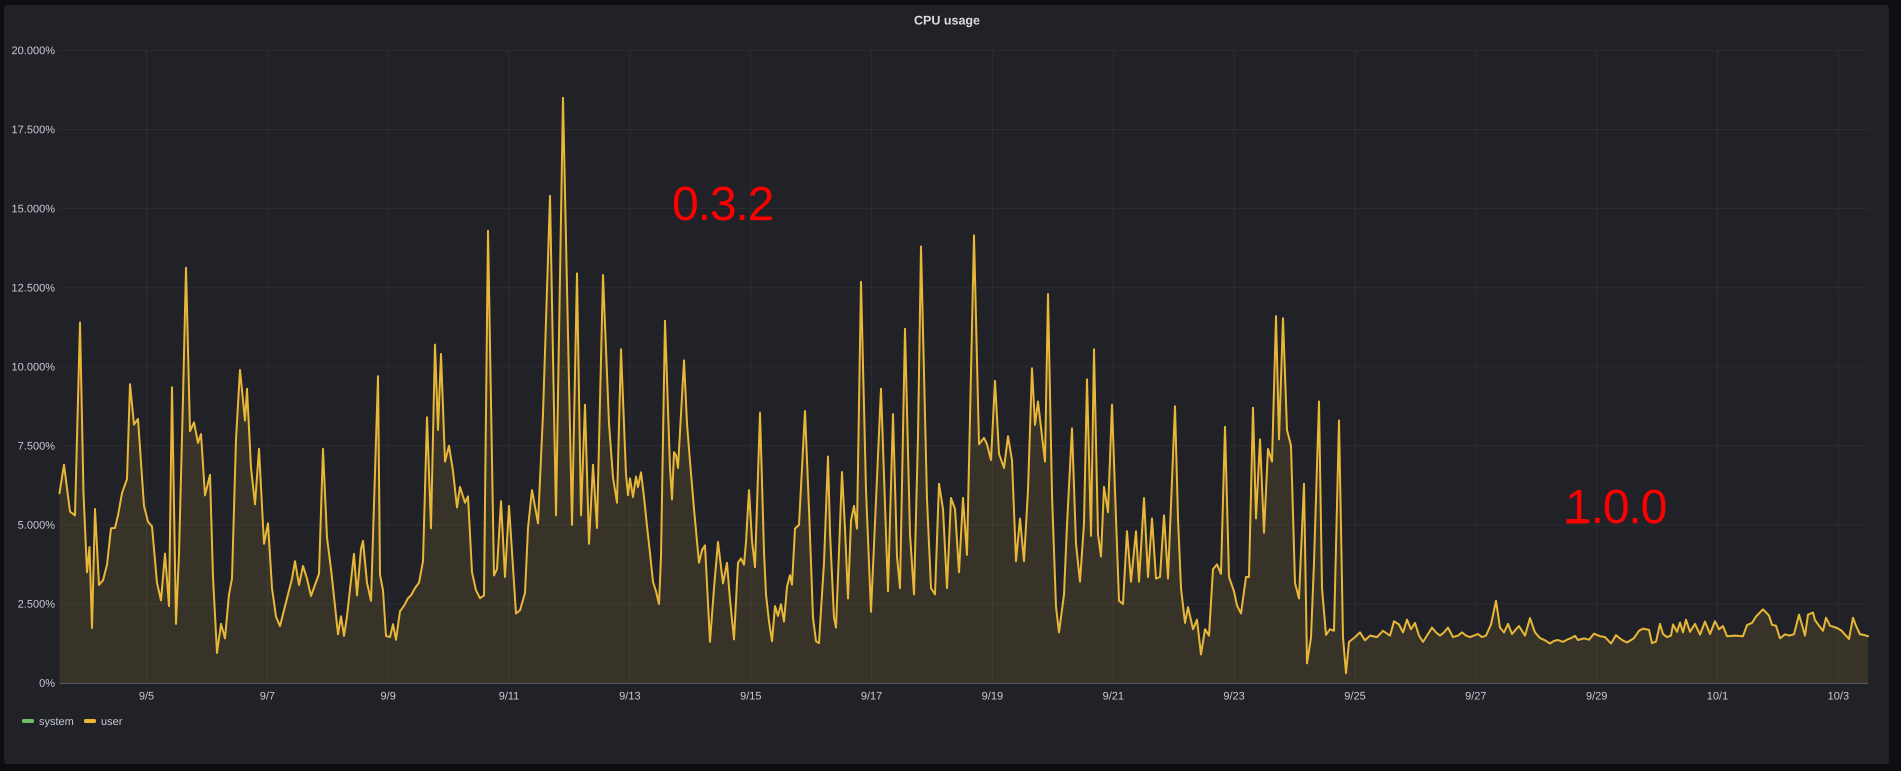 The height and width of the screenshot is (771, 1901). What do you see at coordinates (1475, 696) in the screenshot?
I see `svg-text: 9/27` at bounding box center [1475, 696].